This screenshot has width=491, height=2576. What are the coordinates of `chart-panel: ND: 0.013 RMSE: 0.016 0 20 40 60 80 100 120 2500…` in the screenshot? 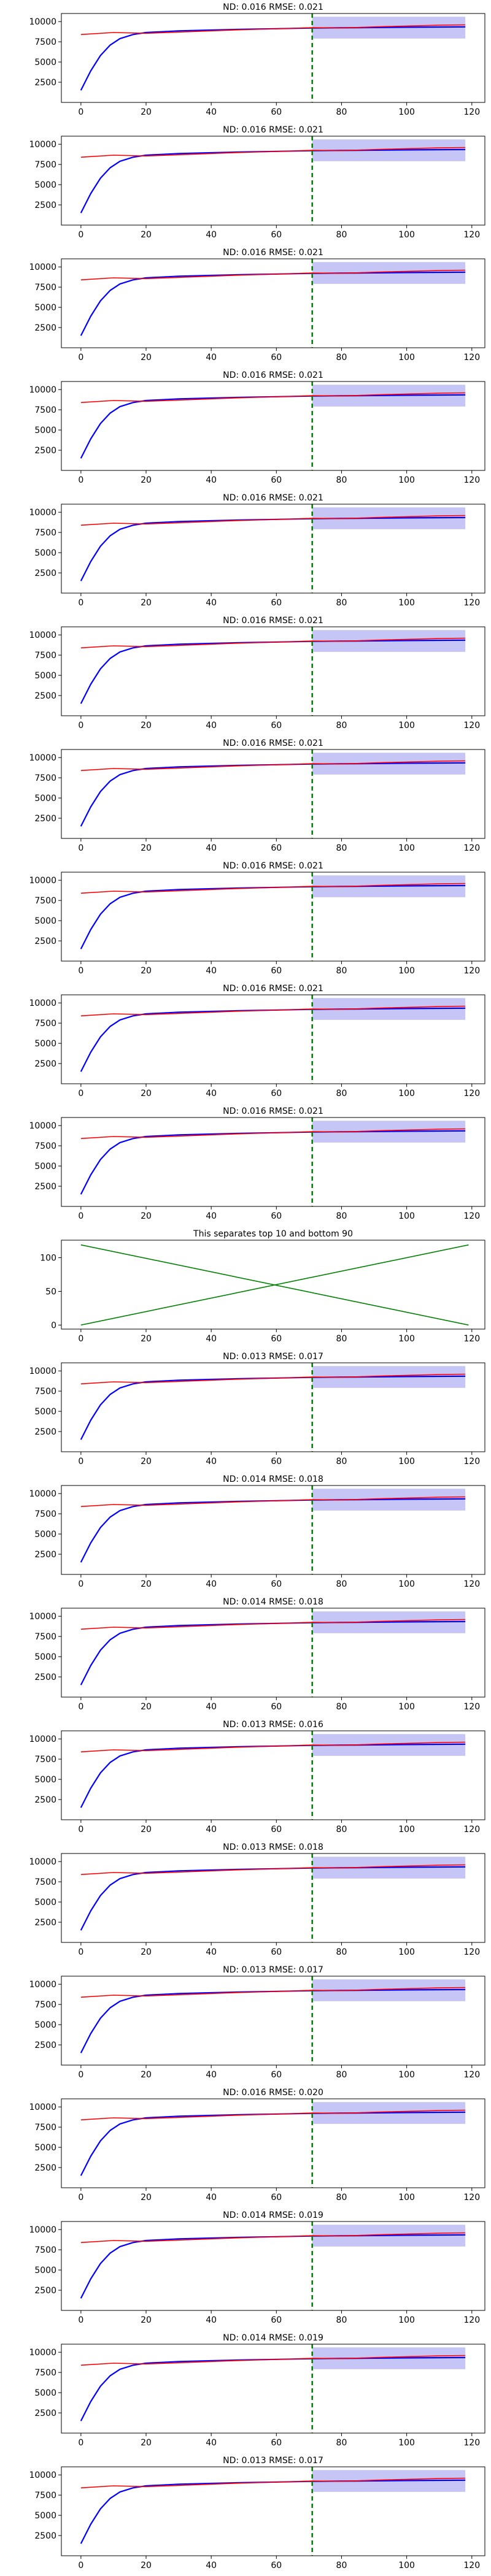 It's located at (257, 1777).